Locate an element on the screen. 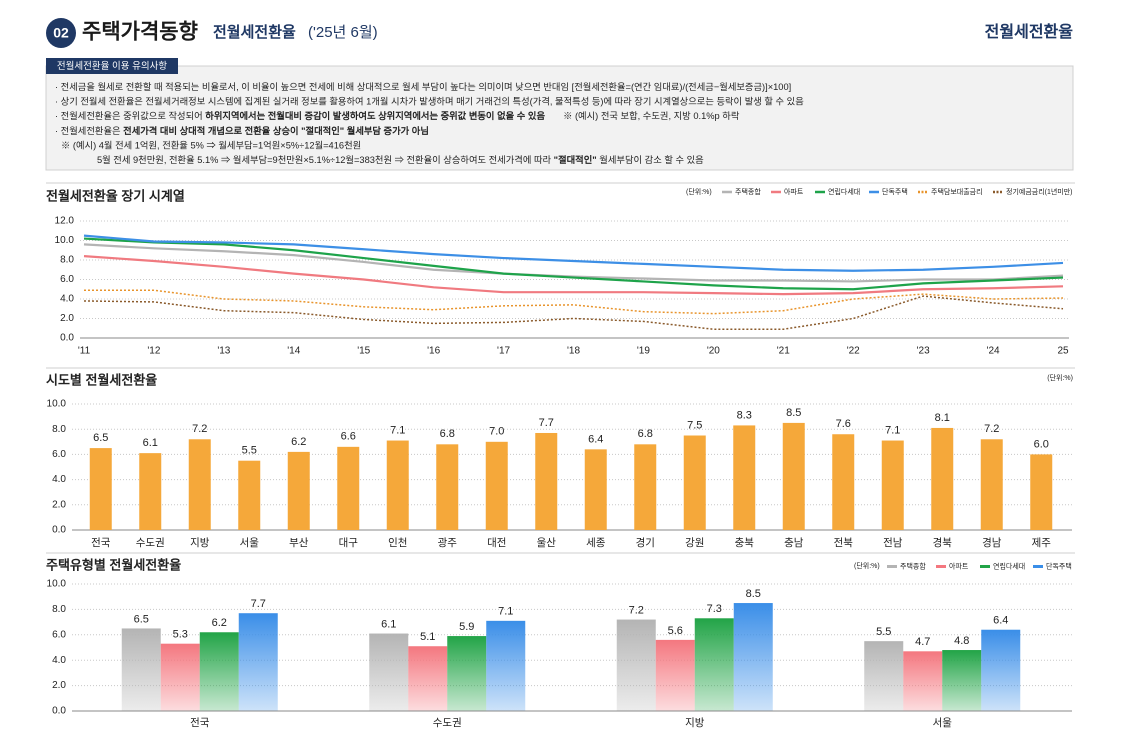 This screenshot has width=1121, height=735. value-label: 5.5 is located at coordinates (883, 632).